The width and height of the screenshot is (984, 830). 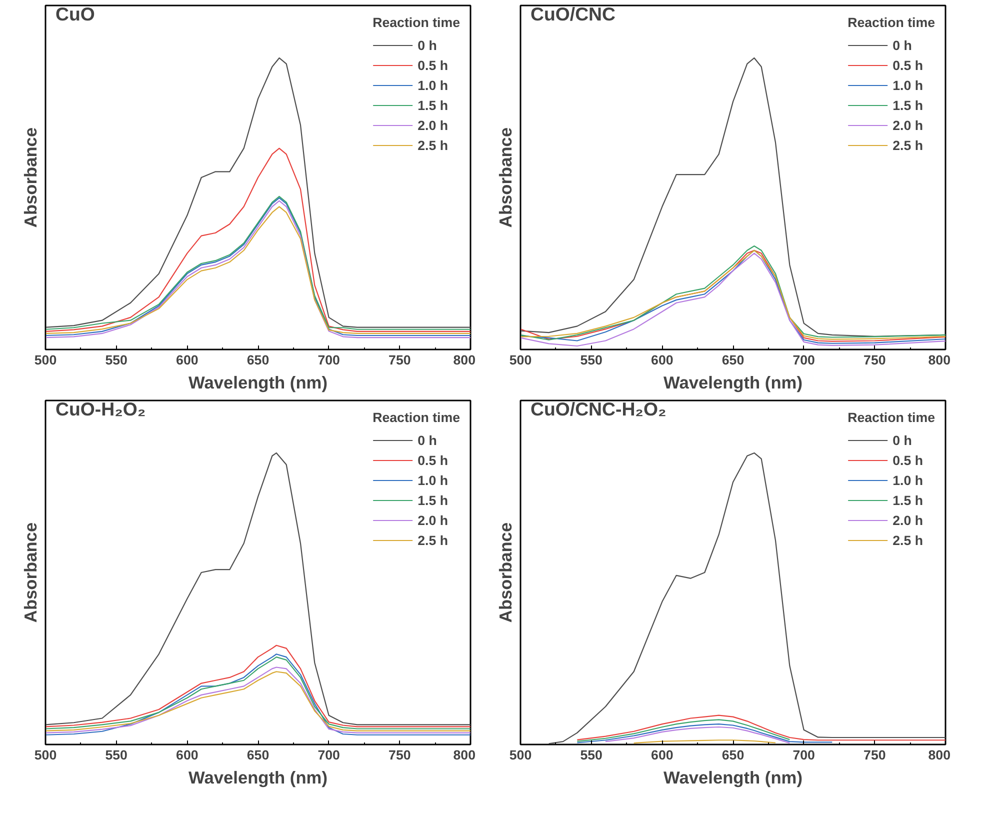 I want to click on chart-title: CuO/CNC-H₂O₂, so click(x=598, y=409).